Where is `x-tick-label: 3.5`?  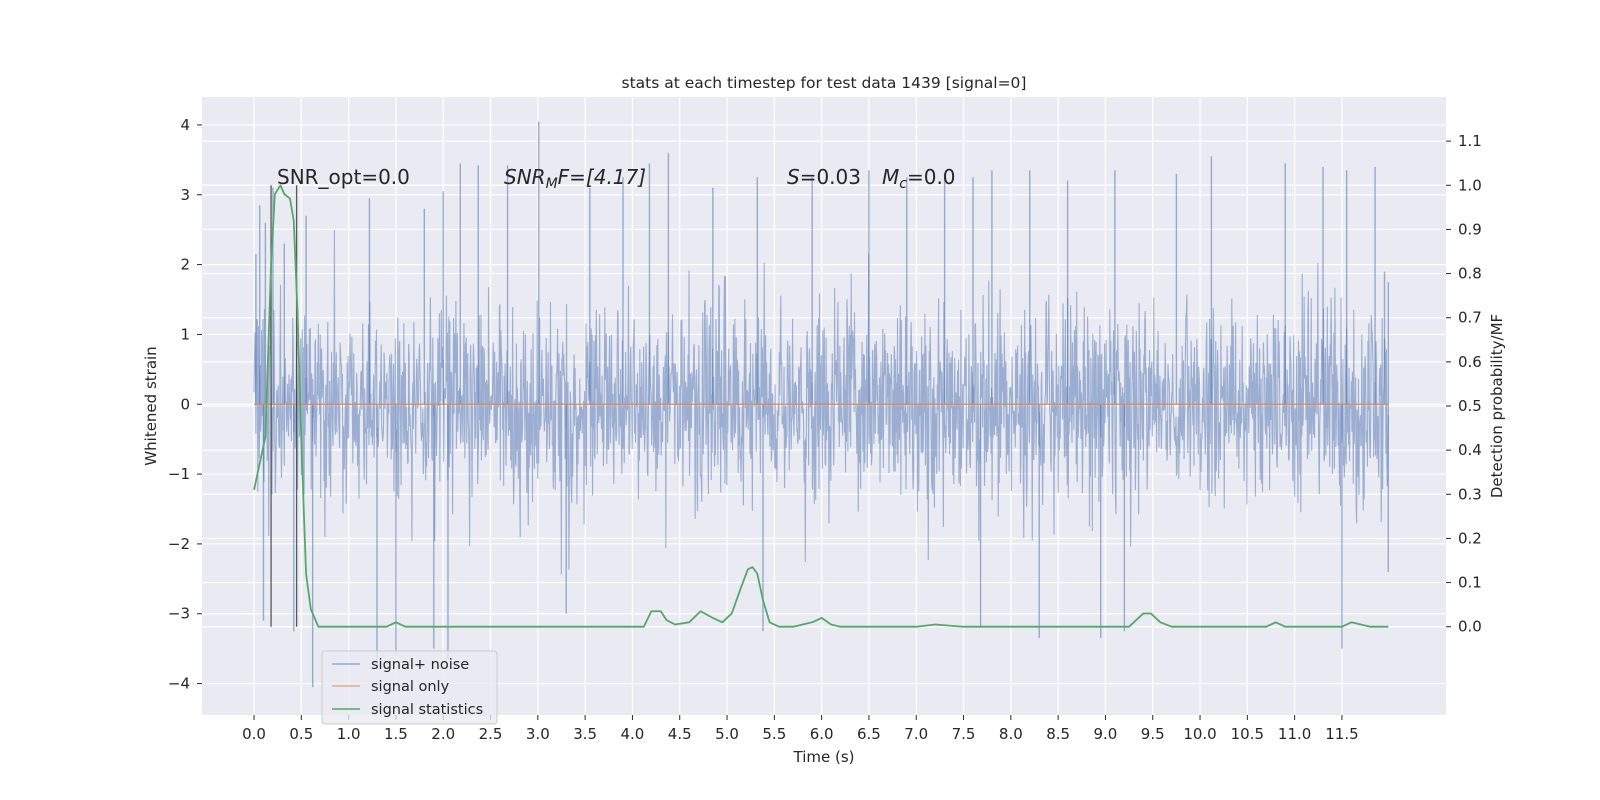 x-tick-label: 3.5 is located at coordinates (585, 734).